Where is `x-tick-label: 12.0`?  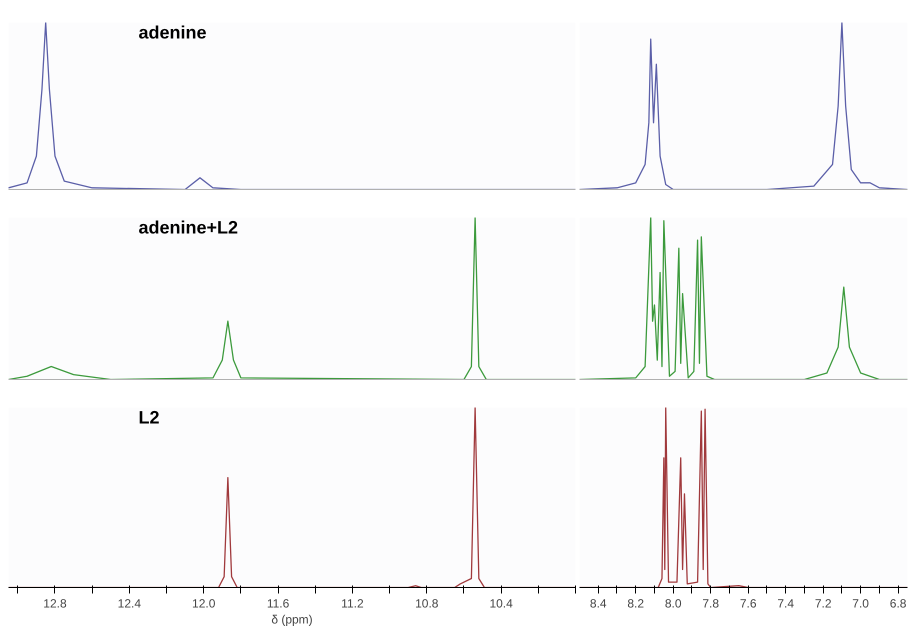 x-tick-label: 12.0 is located at coordinates (204, 603).